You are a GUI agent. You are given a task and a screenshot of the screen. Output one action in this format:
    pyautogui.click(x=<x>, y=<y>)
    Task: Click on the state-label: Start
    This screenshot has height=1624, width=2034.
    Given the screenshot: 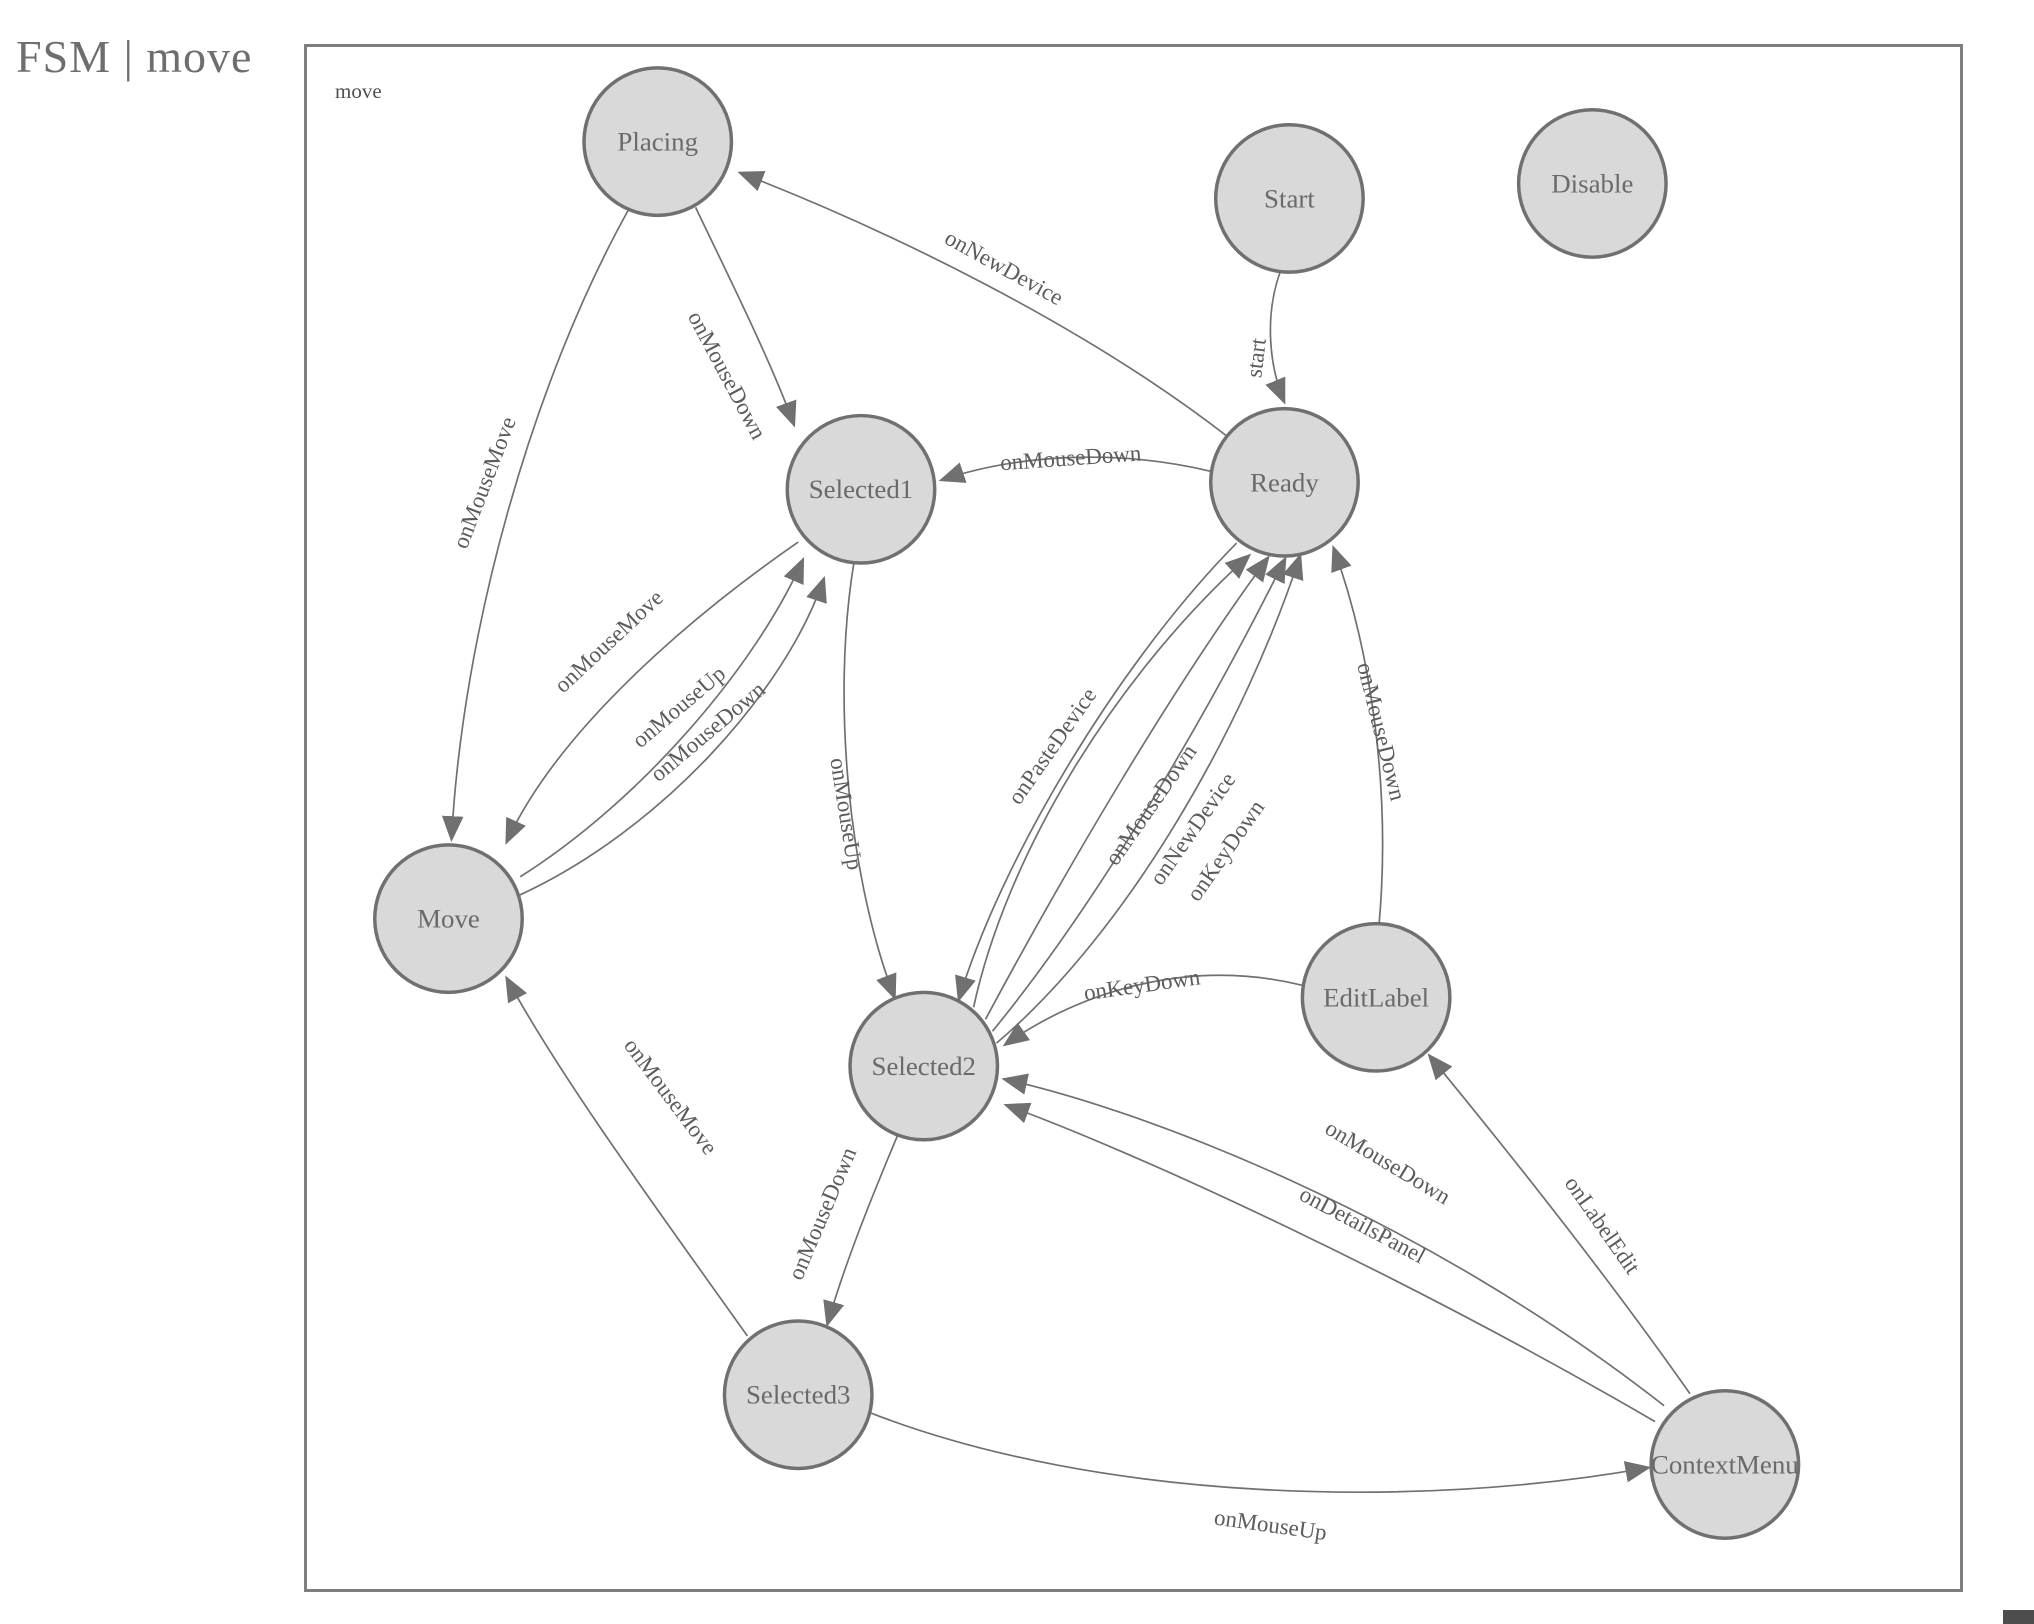 What is the action you would take?
    pyautogui.click(x=1289, y=198)
    